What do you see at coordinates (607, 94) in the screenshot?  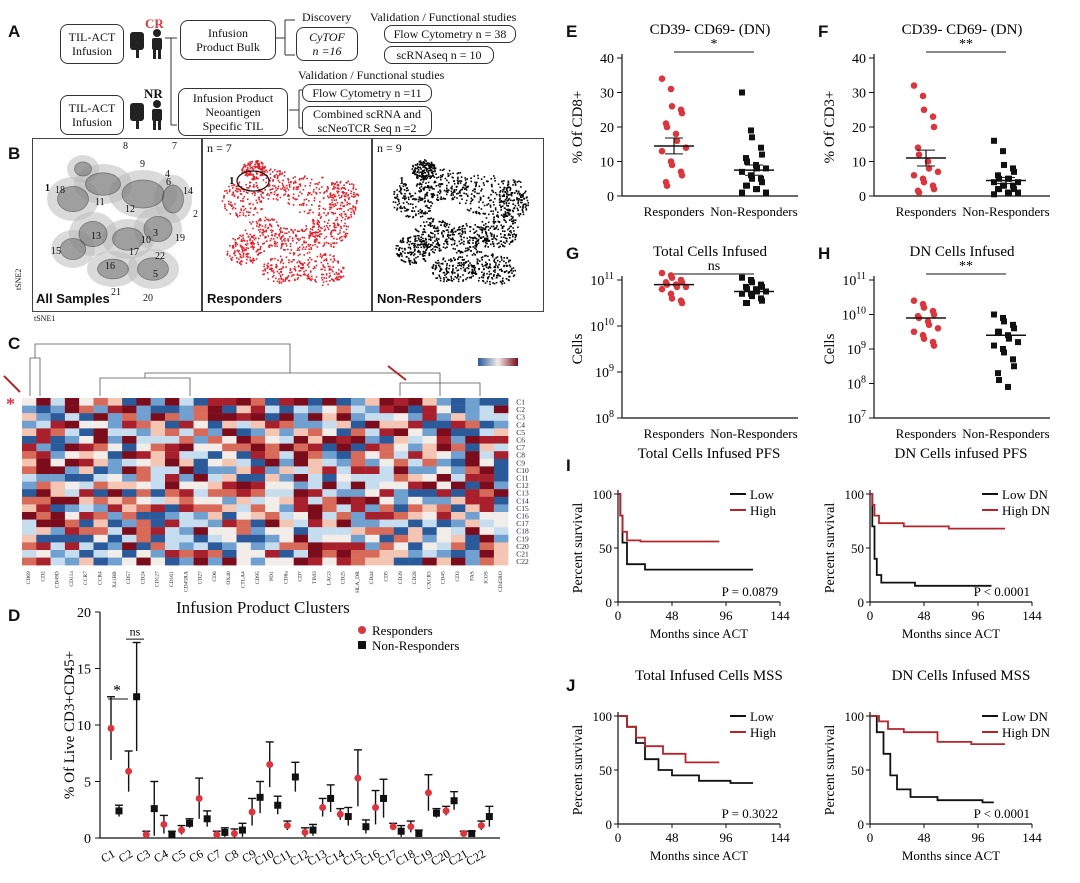 I see `y-tick-label: 30` at bounding box center [607, 94].